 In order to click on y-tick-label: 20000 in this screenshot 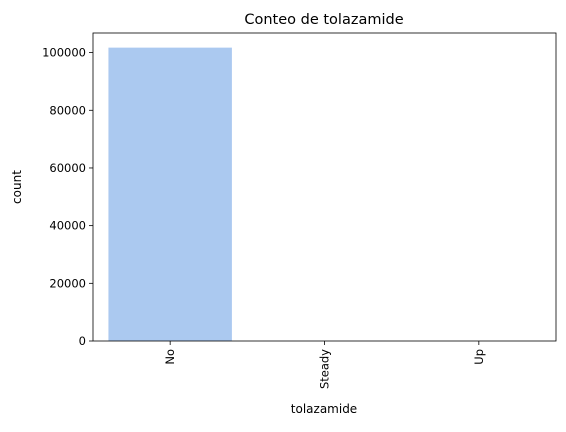, I will do `click(67, 283)`.